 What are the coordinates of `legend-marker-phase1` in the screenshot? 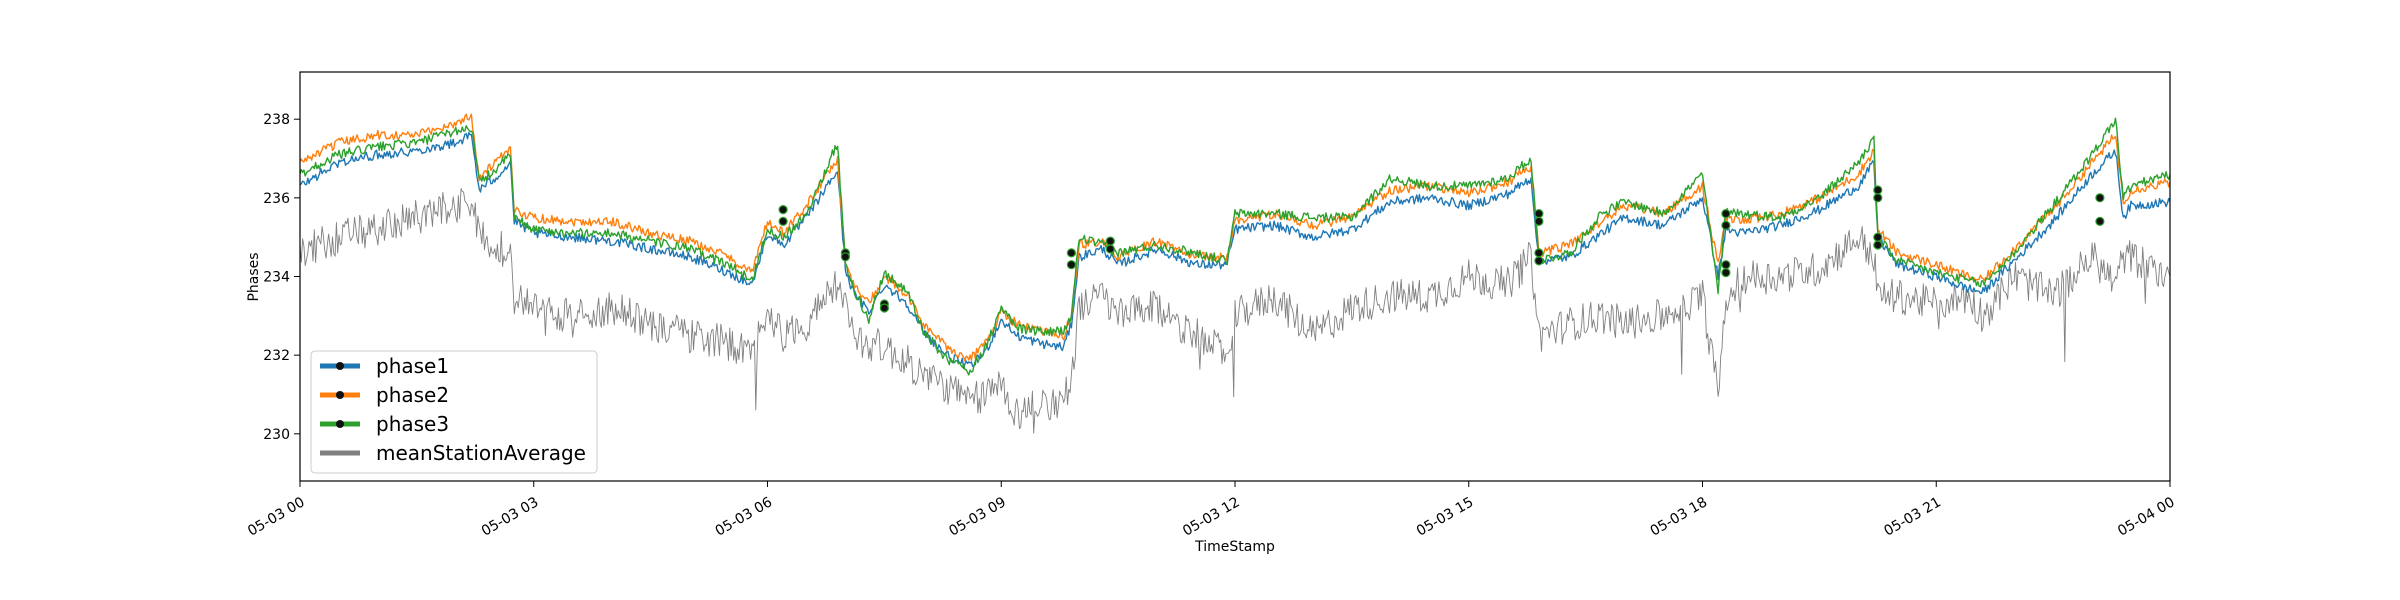 It's located at (340, 366).